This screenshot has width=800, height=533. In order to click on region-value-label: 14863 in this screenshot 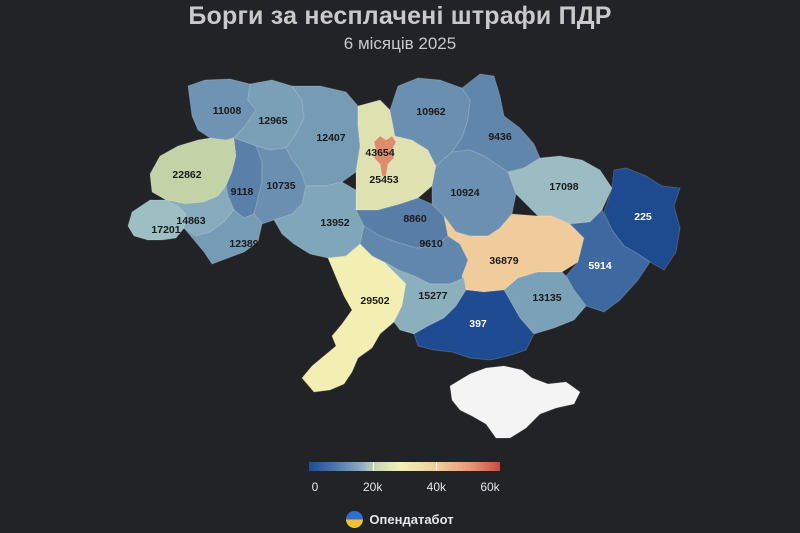, I will do `click(190, 221)`.